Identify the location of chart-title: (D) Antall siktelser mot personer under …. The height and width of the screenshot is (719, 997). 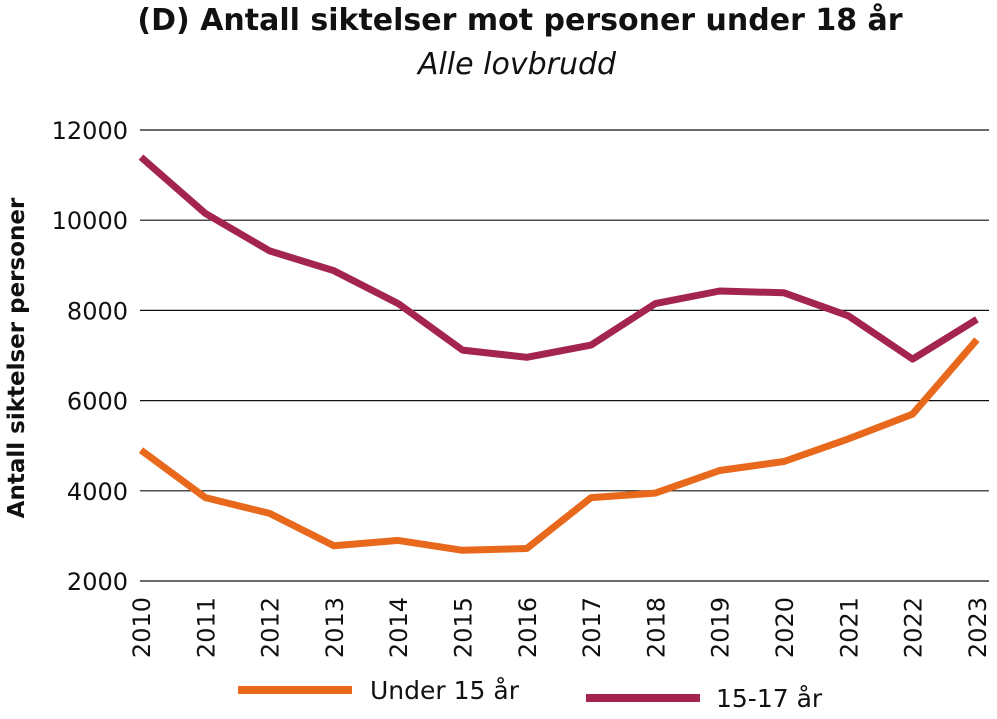
(519, 20).